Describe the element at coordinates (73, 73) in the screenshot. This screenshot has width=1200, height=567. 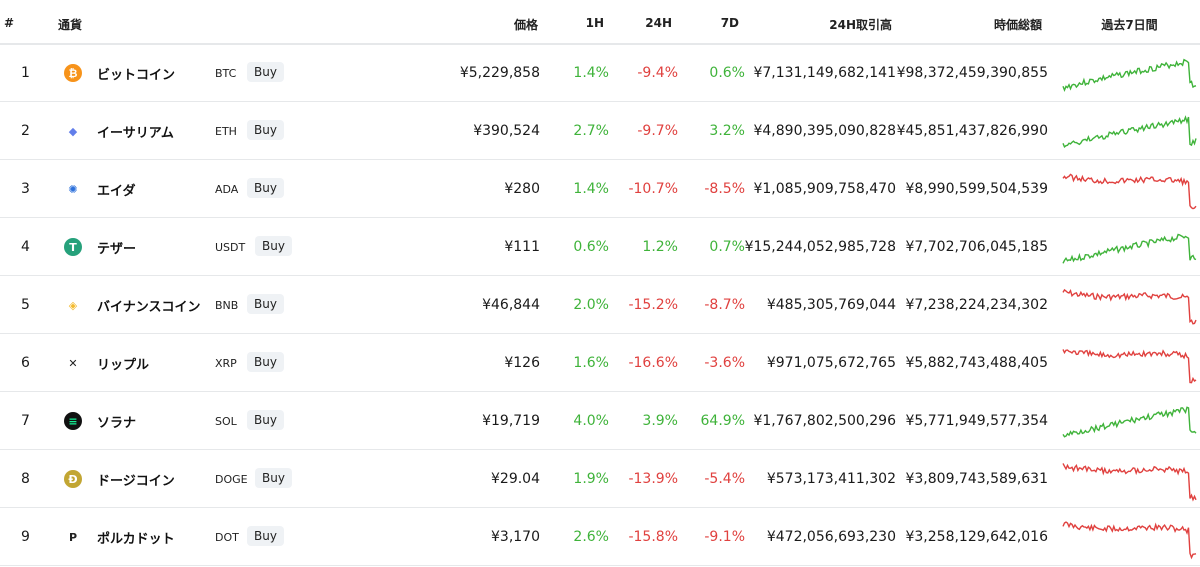
I see `bitcoin-icon: ₿` at that location.